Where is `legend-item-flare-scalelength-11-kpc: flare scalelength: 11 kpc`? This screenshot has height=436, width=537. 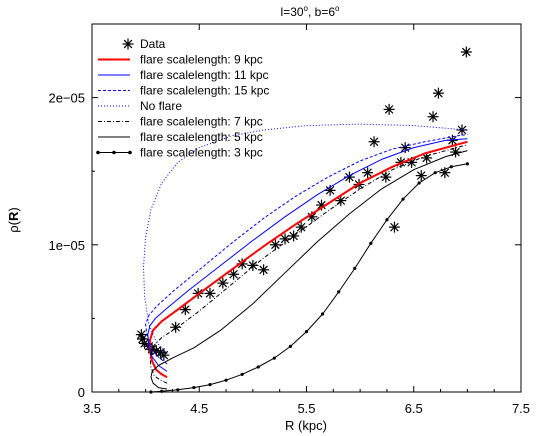
legend-item-flare-scalelength-11-kpc: flare scalelength: 11 kpc is located at coordinates (183, 75).